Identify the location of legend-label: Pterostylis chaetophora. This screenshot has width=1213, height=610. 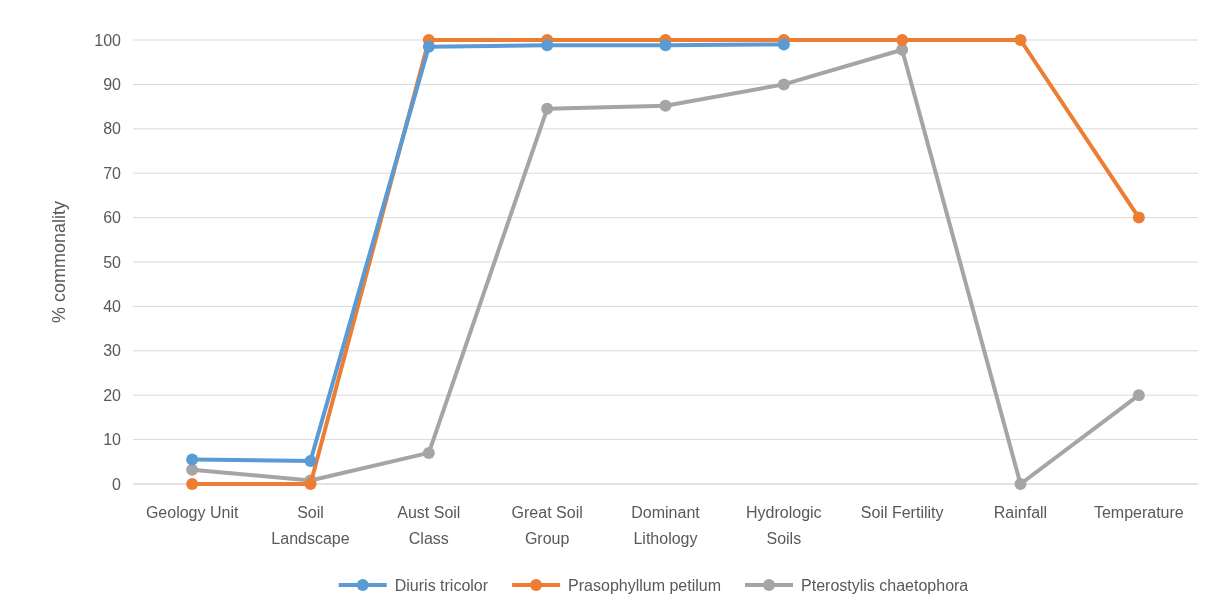
(885, 585).